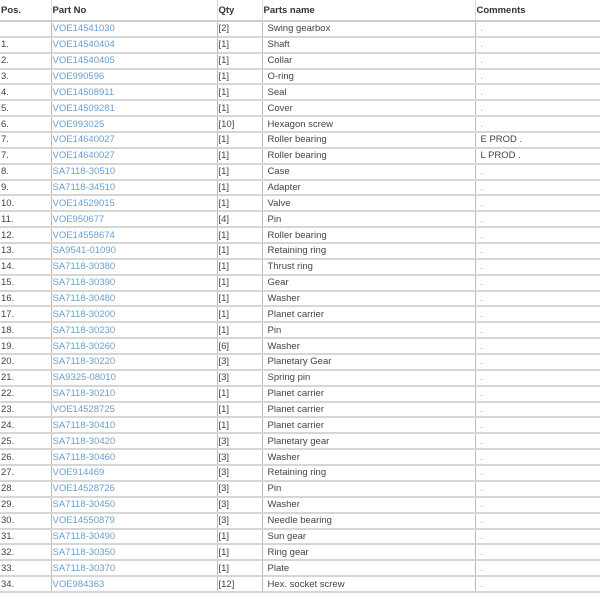 This screenshot has height=600, width=600. Describe the element at coordinates (300, 61) in the screenshot. I see `table-row: 2. VOE14540405 [1] Collar.` at that location.